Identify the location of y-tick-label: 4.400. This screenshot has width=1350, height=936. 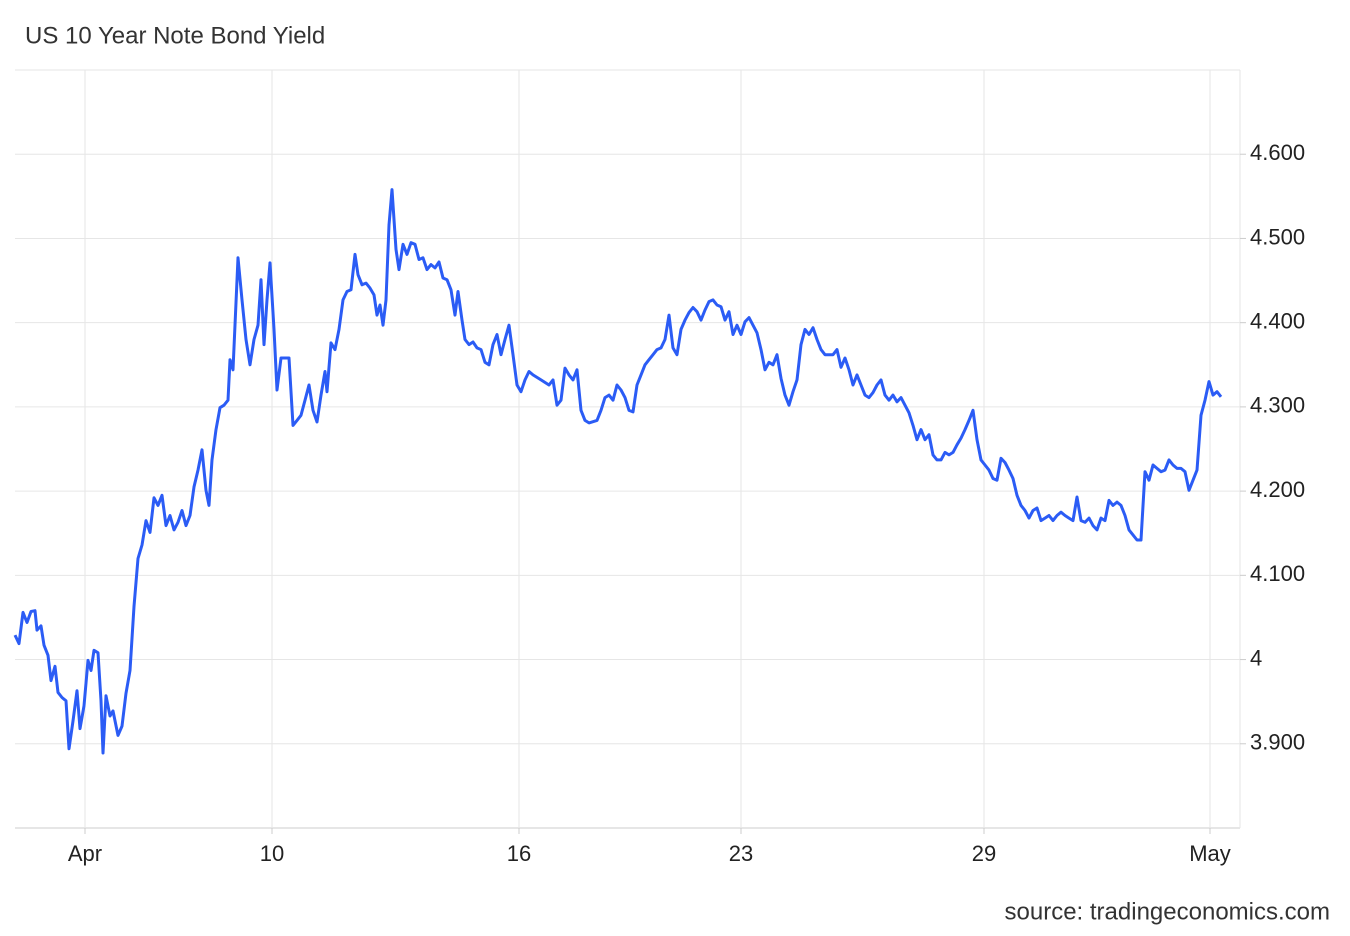
(1277, 320).